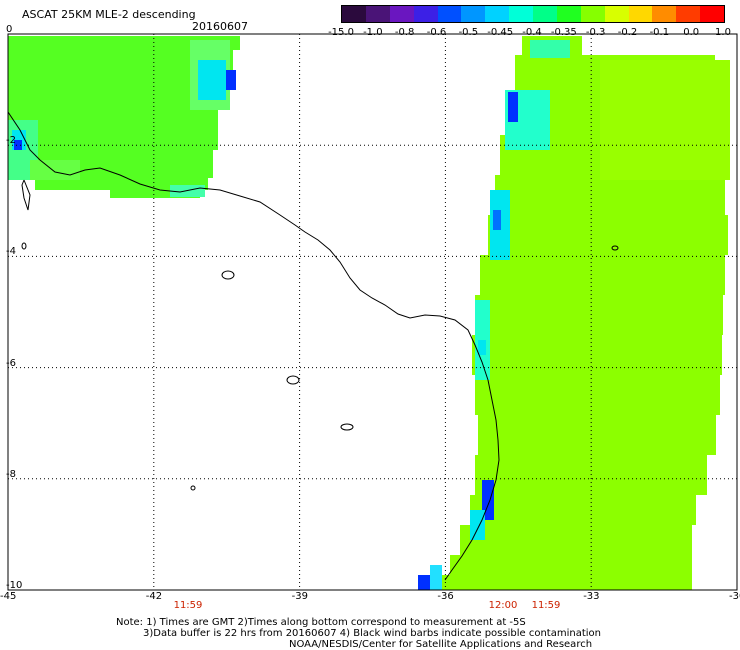 The height and width of the screenshot is (650, 740). Describe the element at coordinates (373, 32) in the screenshot. I see `color-scale-label: -1.0` at that location.